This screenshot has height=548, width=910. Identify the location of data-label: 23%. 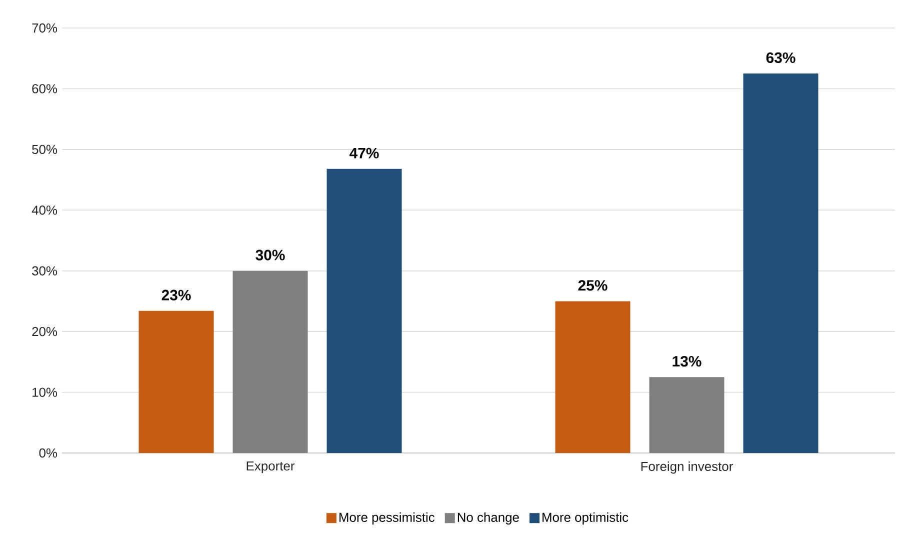
(176, 295).